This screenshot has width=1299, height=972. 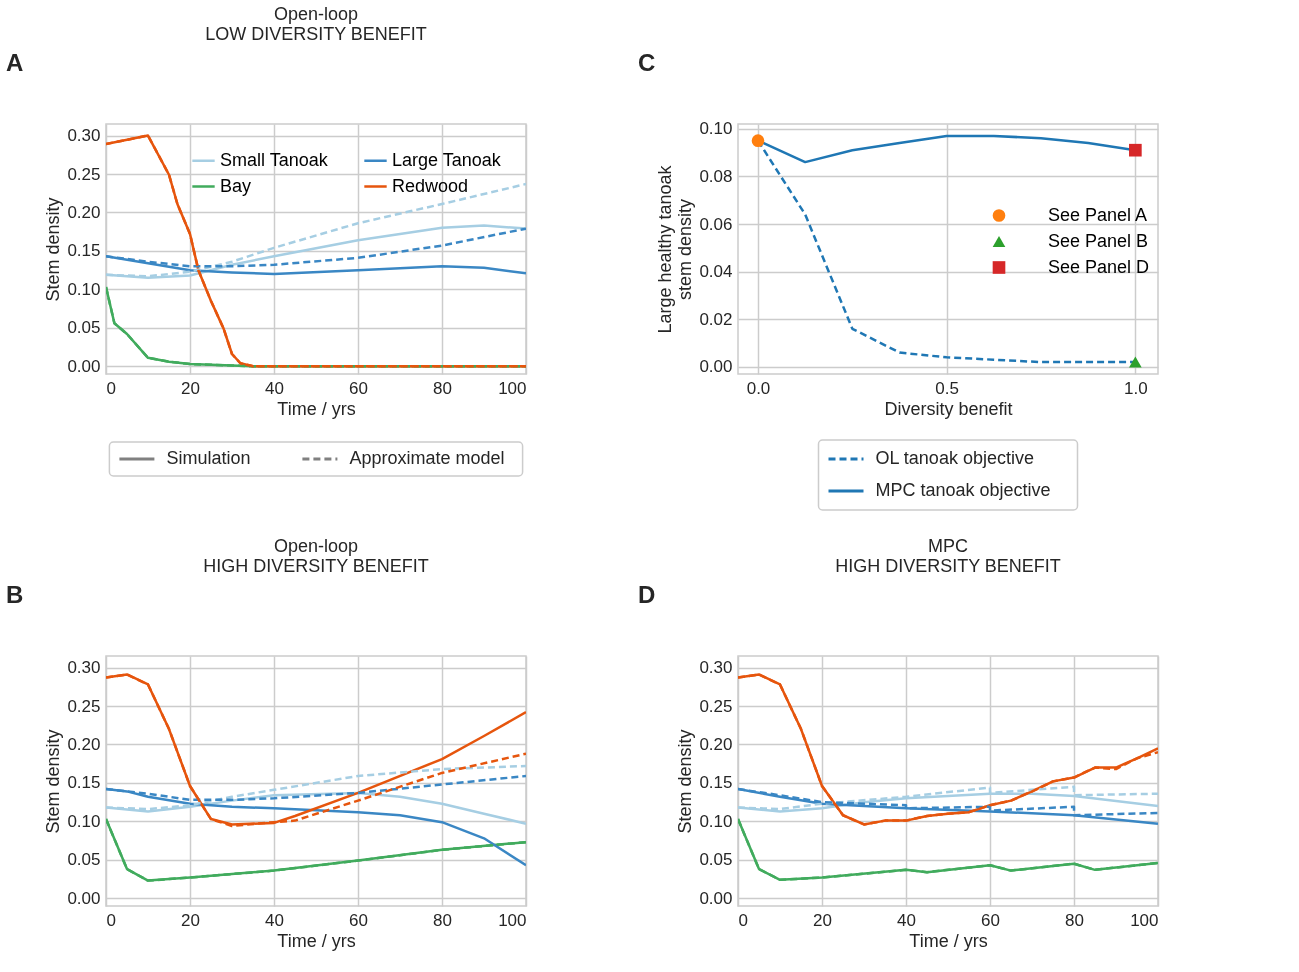 What do you see at coordinates (1098, 214) in the screenshot?
I see `legend-label: See Panel A` at bounding box center [1098, 214].